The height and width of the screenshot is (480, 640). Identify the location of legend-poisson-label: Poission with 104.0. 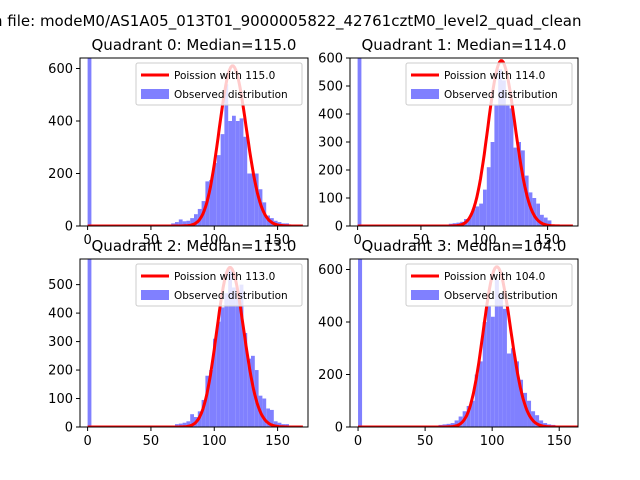
(494, 277).